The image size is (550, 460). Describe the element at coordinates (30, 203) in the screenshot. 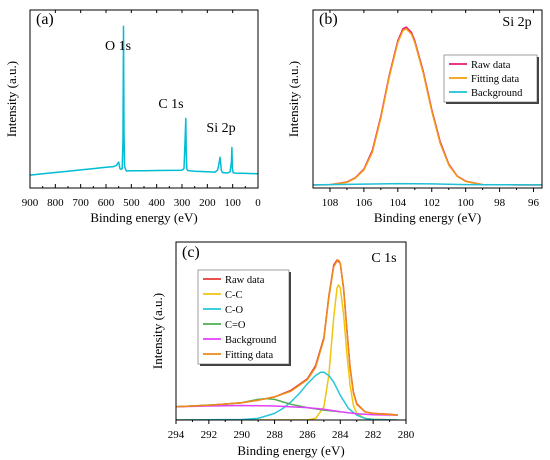

I see `x-tick-label: 900` at that location.